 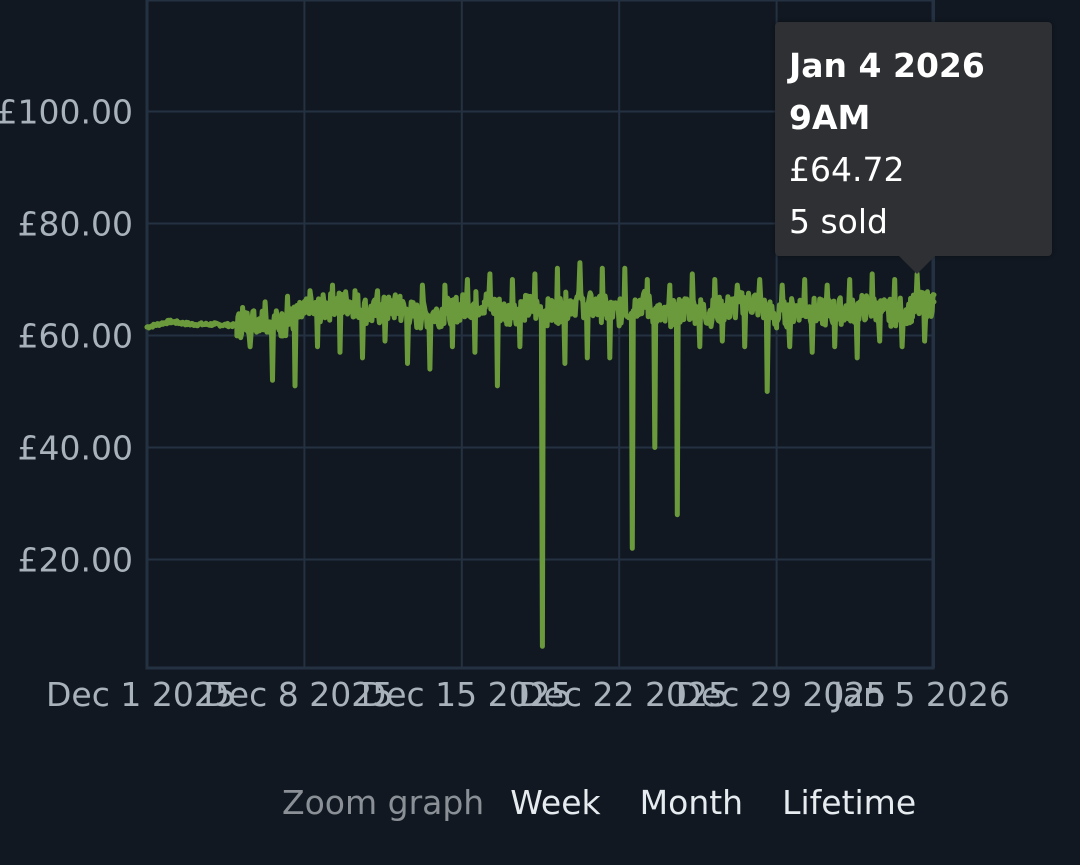 What do you see at coordinates (298, 694) in the screenshot?
I see `x-tick-label: Dec 8 2025` at bounding box center [298, 694].